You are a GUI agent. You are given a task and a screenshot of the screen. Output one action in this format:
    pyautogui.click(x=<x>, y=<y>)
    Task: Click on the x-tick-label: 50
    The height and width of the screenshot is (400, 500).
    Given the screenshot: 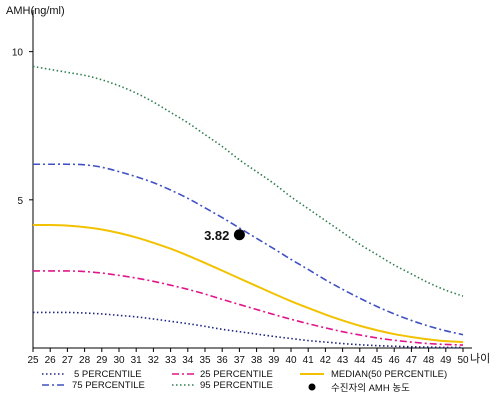 What is the action you would take?
    pyautogui.click(x=463, y=360)
    